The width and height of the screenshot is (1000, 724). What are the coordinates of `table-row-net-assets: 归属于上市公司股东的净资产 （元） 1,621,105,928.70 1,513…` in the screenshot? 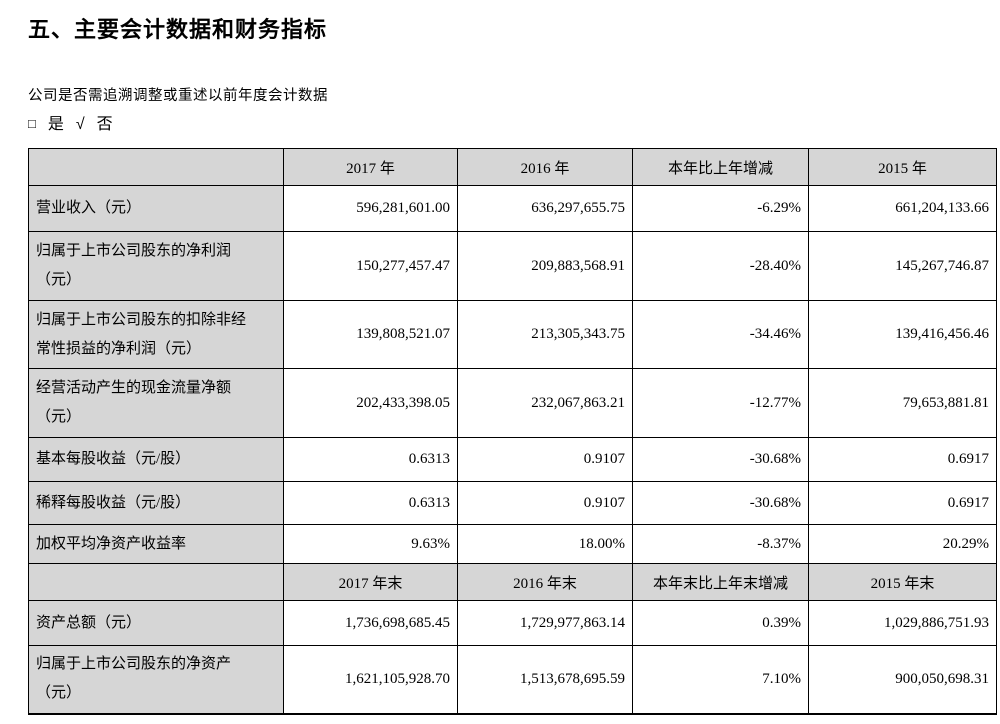 It's located at (512, 679).